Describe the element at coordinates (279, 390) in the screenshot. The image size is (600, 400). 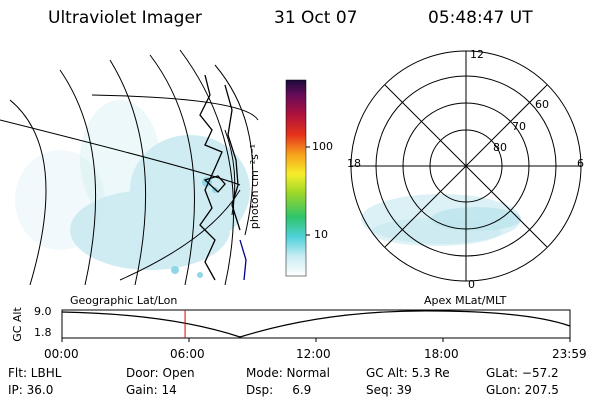
I see `info-dsp: Dsp: 6.9` at that location.